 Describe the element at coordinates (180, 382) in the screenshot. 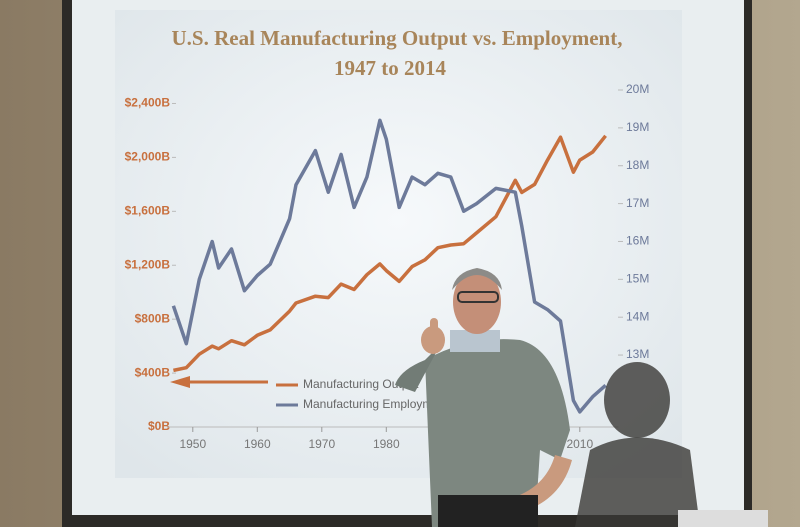

I see `arrow-head` at that location.